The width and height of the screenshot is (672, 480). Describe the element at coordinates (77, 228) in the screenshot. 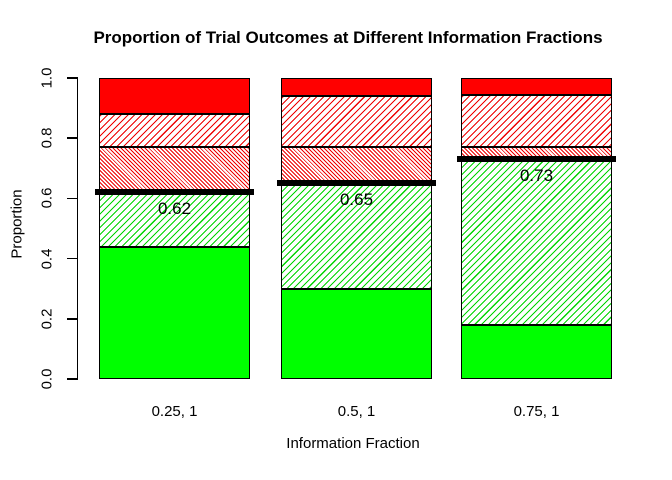

I see `y-axis-line` at that location.